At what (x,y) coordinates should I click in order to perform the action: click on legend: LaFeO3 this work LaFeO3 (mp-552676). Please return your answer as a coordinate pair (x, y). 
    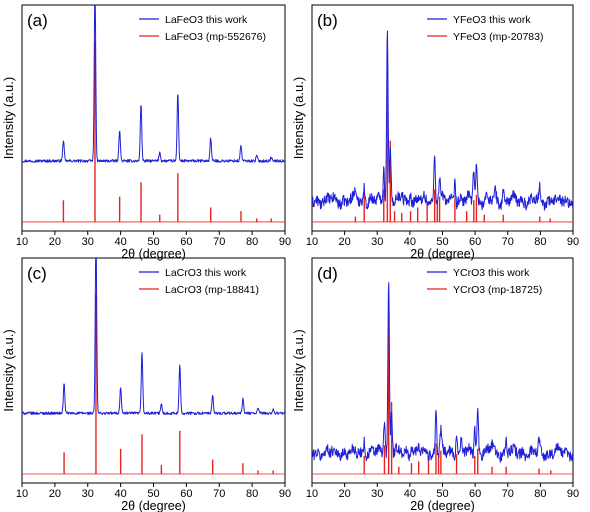
    Looking at the image, I should click on (202, 28).